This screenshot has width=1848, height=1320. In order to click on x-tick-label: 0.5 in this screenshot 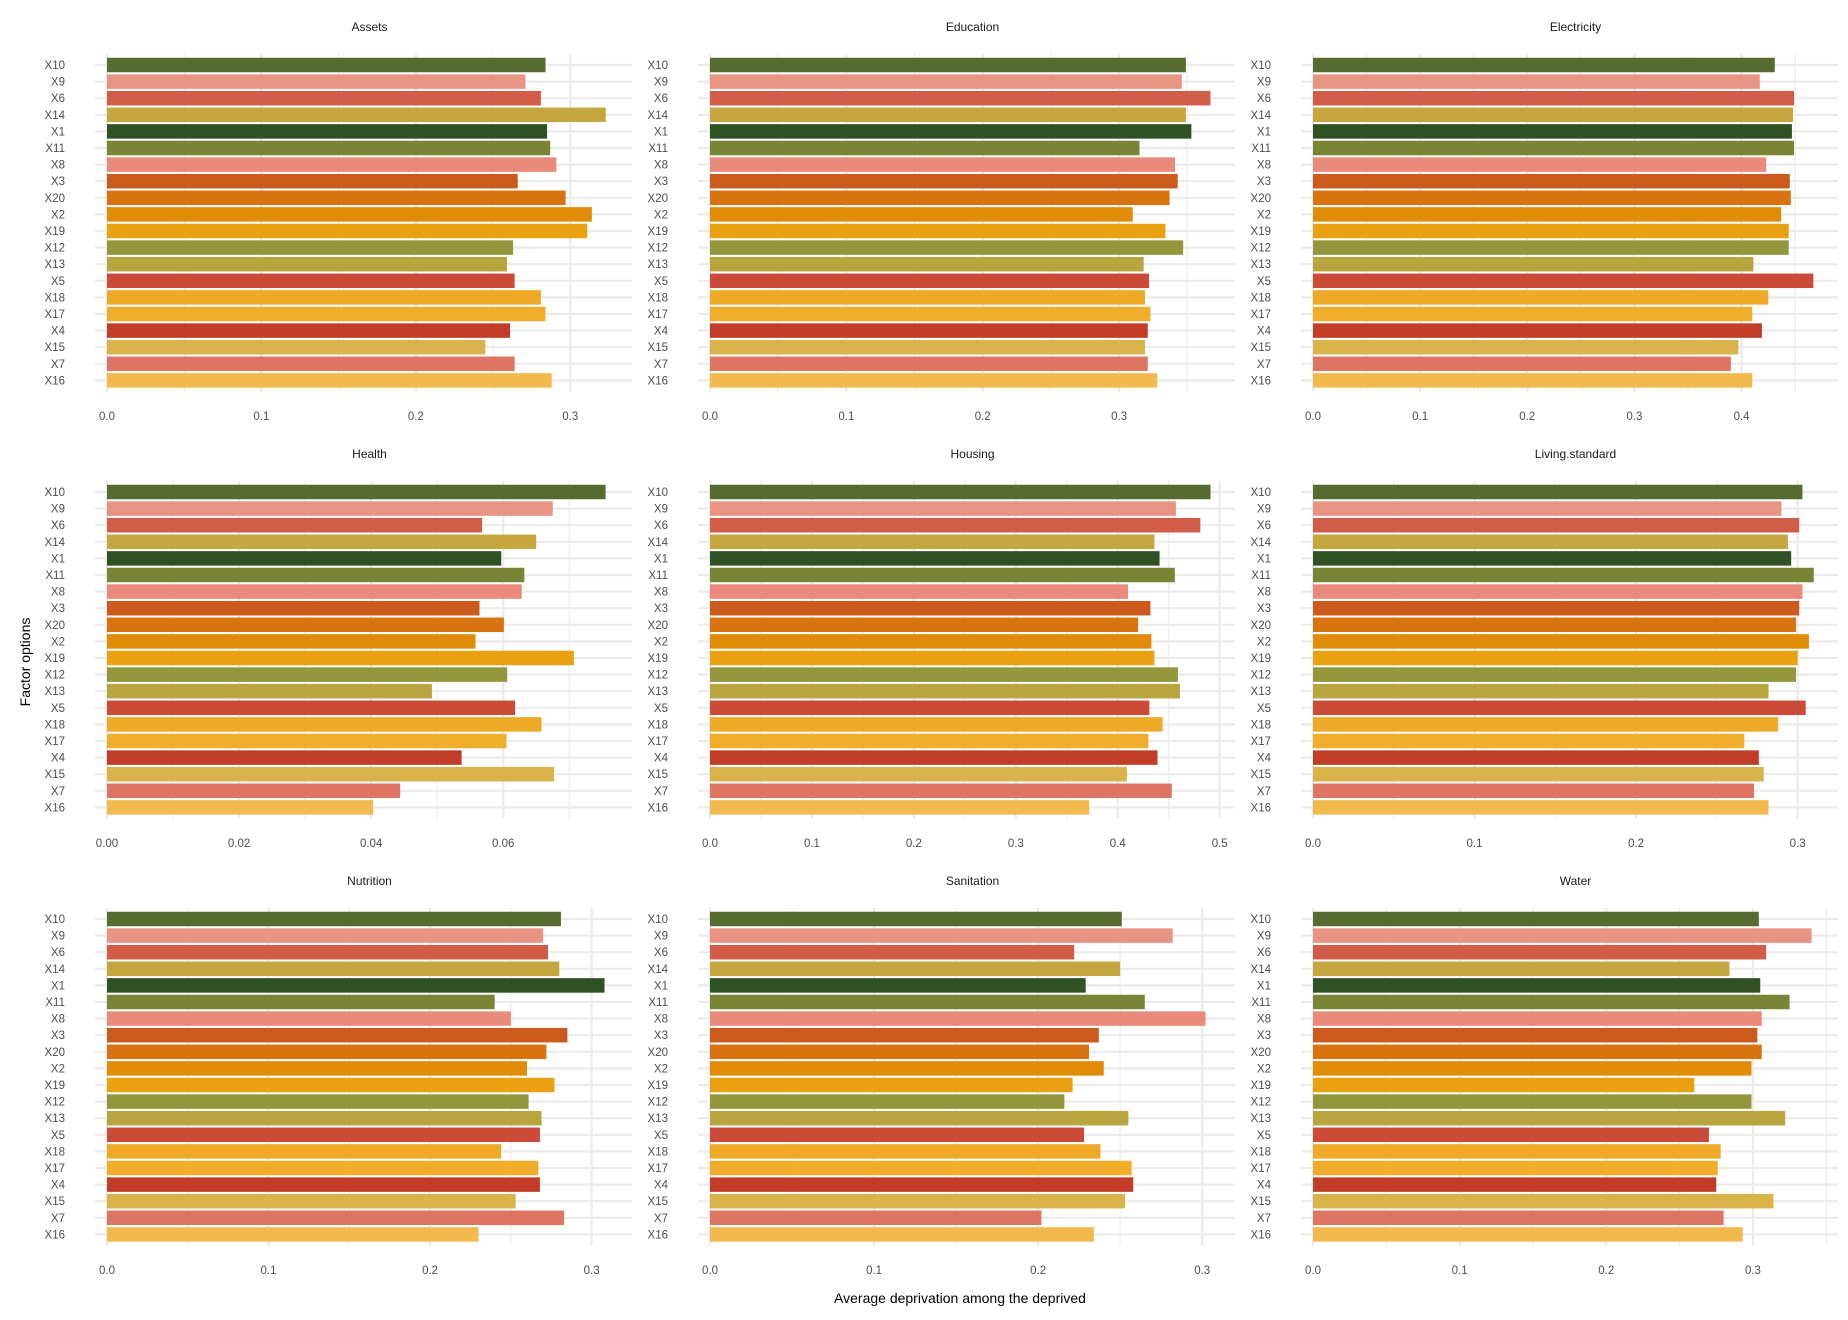, I will do `click(1220, 844)`.